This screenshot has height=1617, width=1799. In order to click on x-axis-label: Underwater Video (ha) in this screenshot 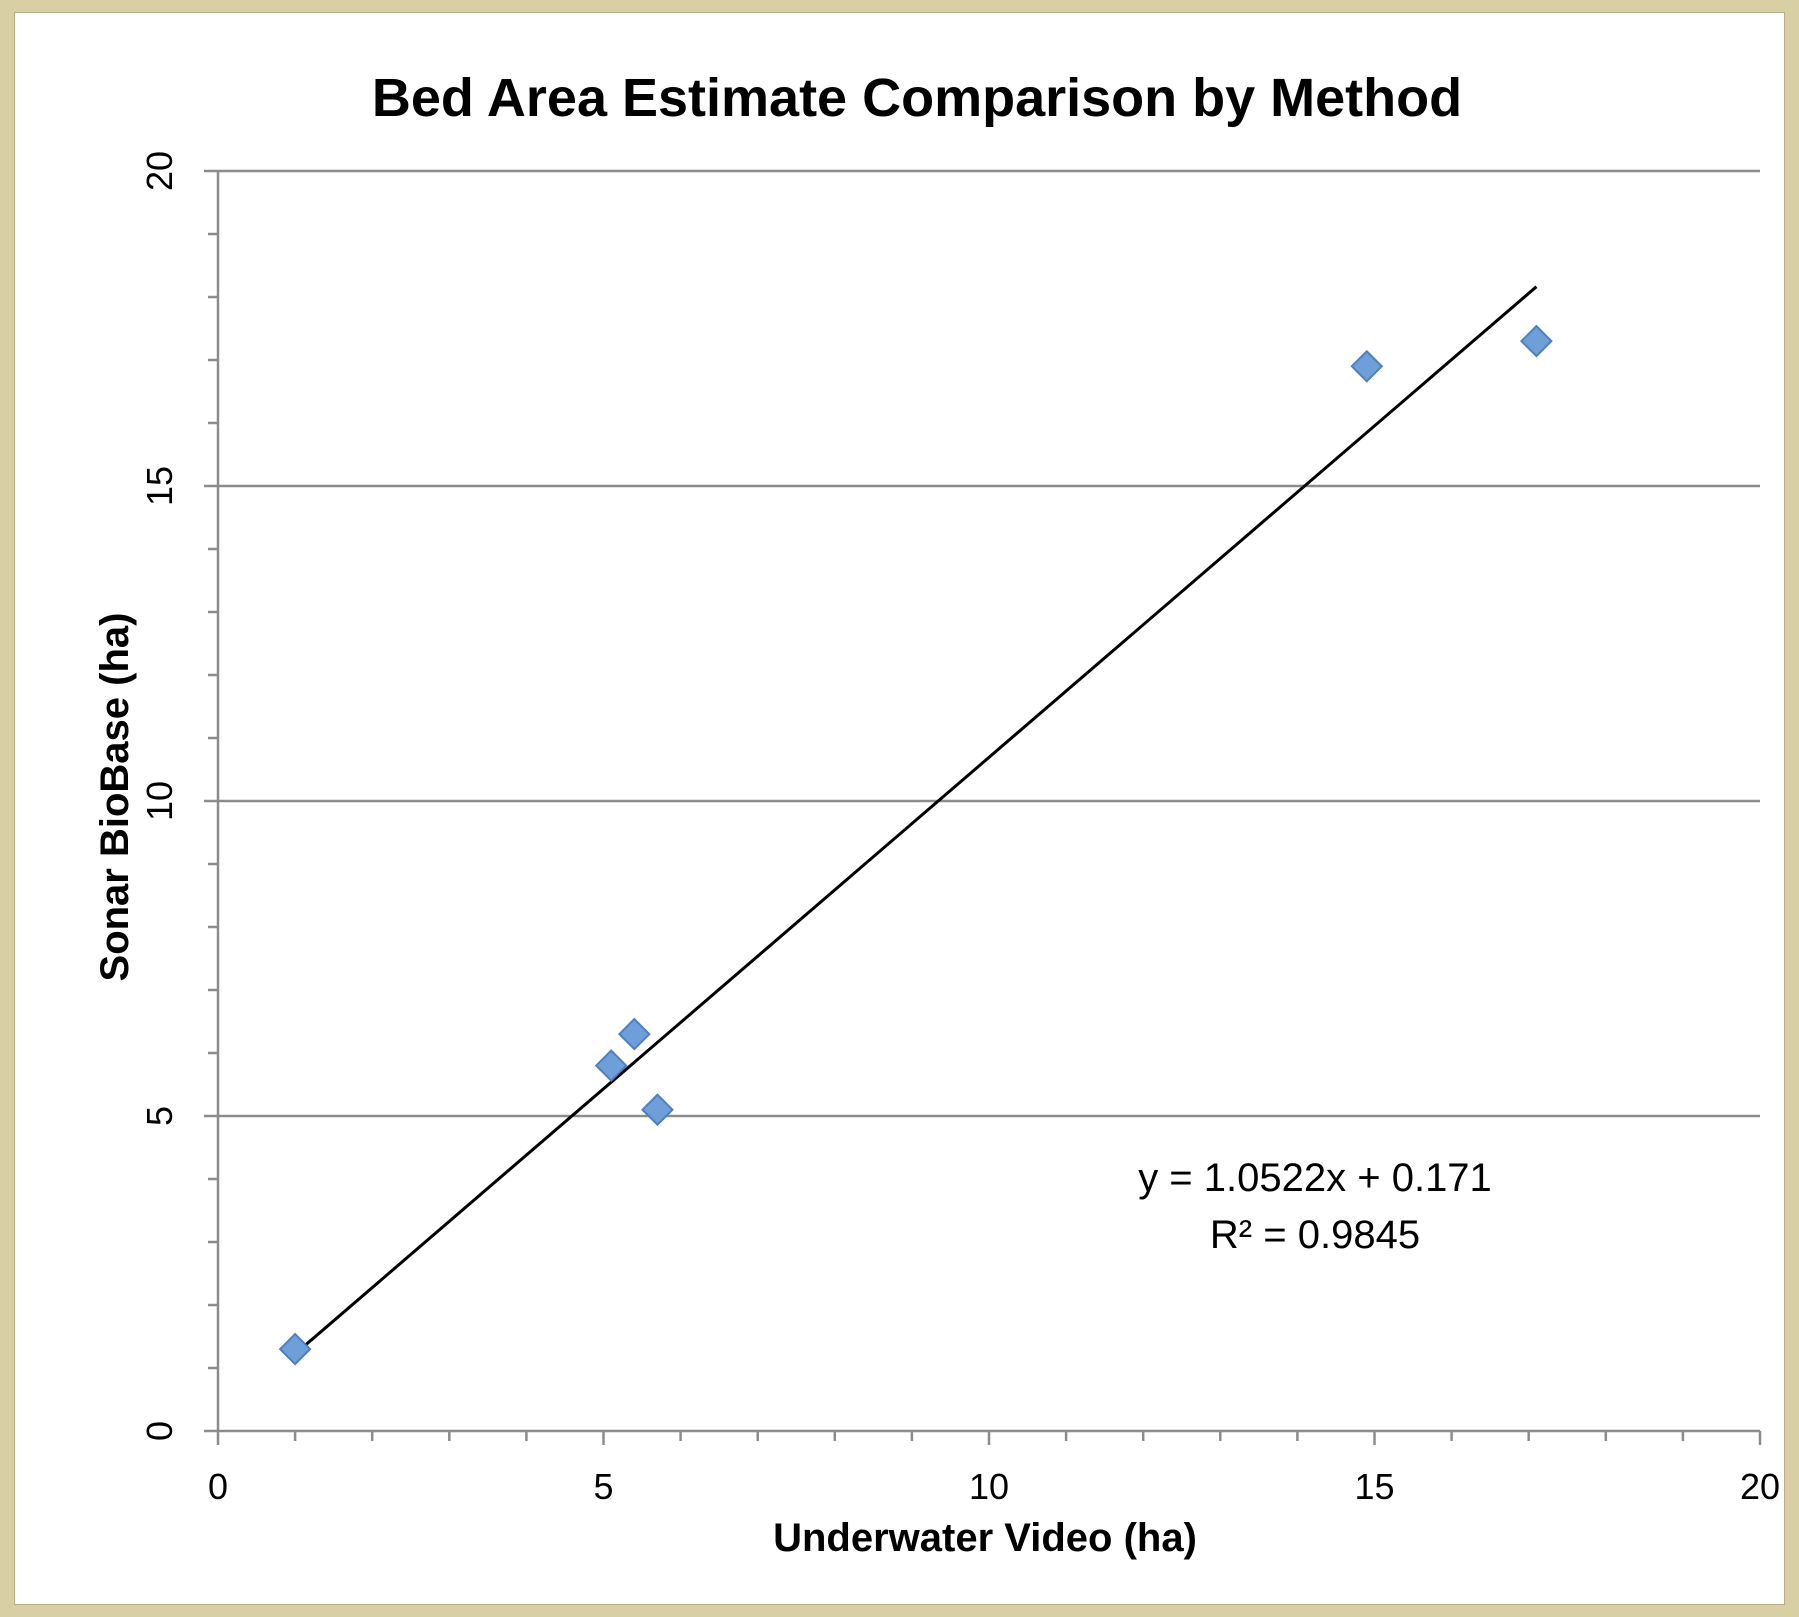, I will do `click(985, 1538)`.